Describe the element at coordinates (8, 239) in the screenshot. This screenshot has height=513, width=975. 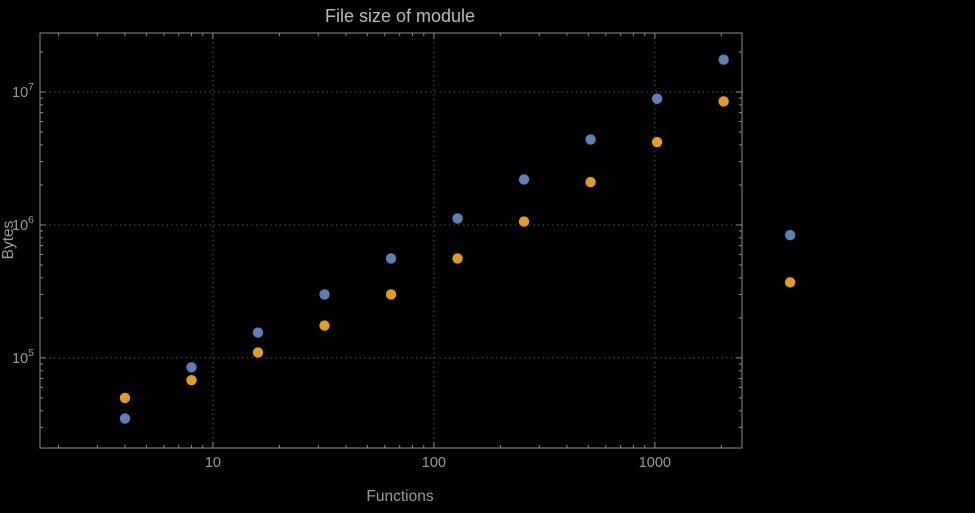
I see `y-axis-label: Bytes` at that location.